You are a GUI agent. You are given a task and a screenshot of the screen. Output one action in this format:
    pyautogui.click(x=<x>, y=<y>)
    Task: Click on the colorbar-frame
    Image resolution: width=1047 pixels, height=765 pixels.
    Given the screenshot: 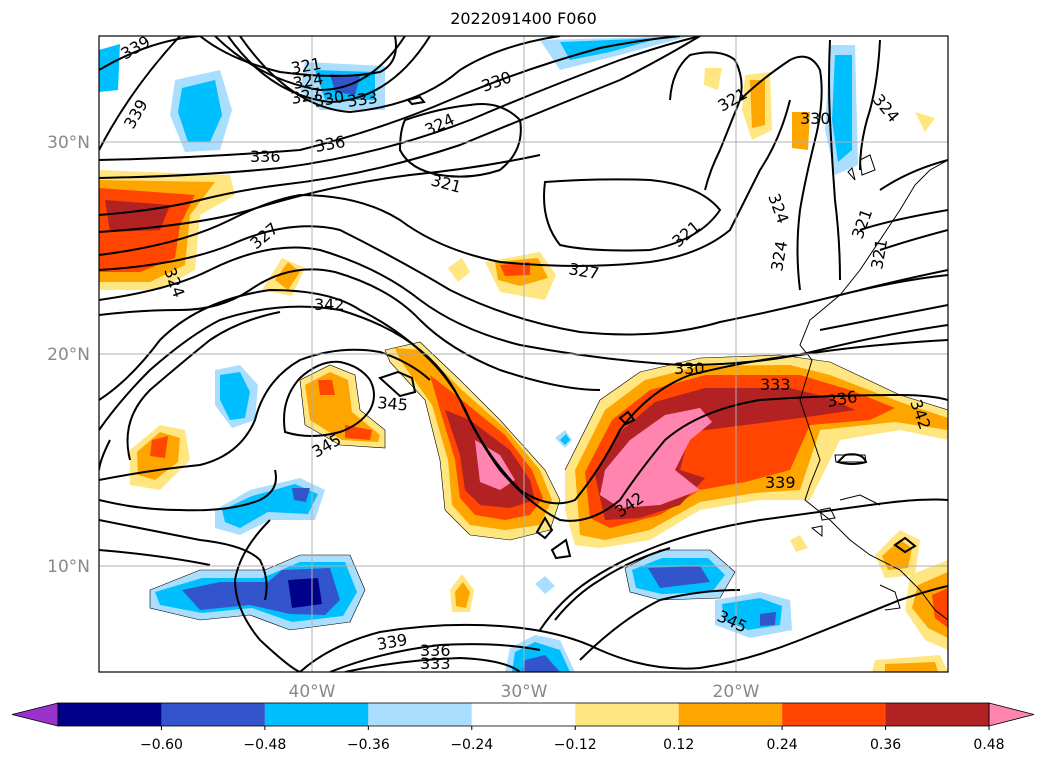 What is the action you would take?
    pyautogui.click(x=523, y=714)
    